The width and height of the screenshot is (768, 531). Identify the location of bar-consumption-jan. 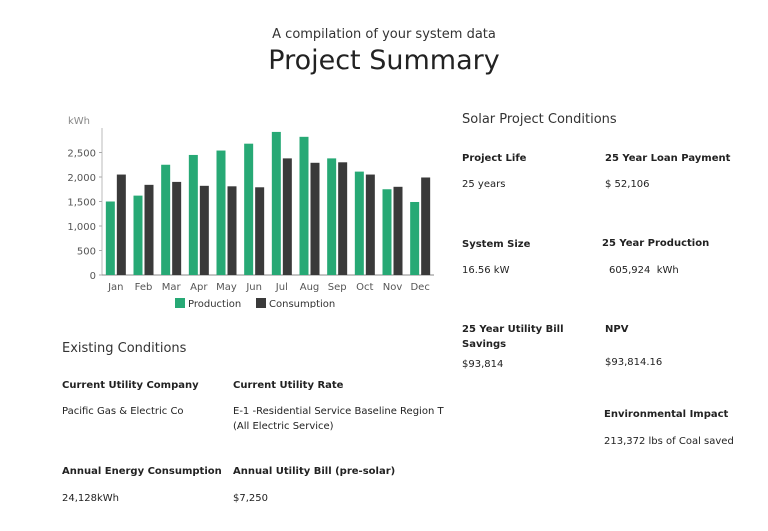
(121, 224).